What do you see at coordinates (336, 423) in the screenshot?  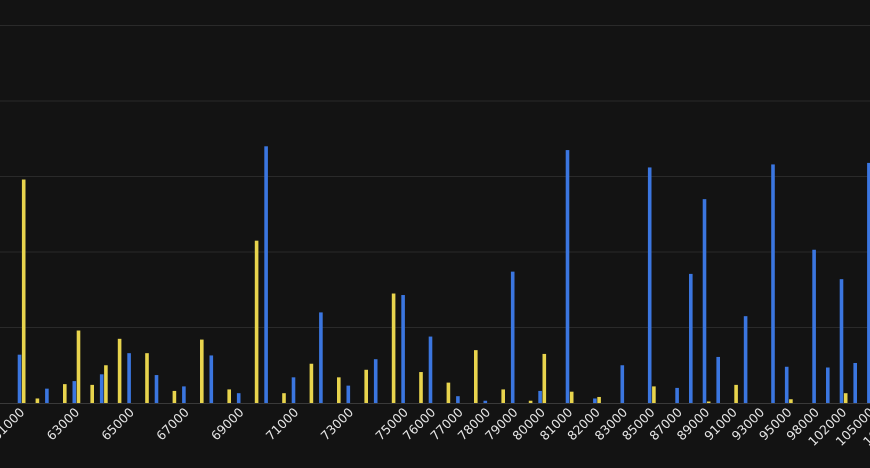 I see `x-tick-label-73000: 73000` at bounding box center [336, 423].